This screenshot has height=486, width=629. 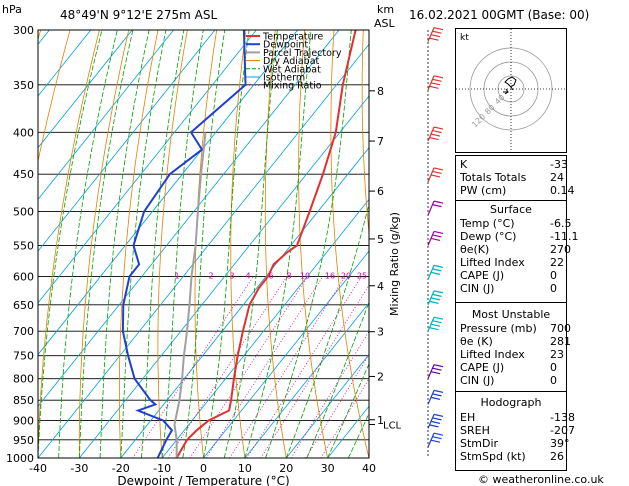 What do you see at coordinates (139, 15) in the screenshot?
I see `location-title: 48°49'N 9°12'E 275m ASL` at bounding box center [139, 15].